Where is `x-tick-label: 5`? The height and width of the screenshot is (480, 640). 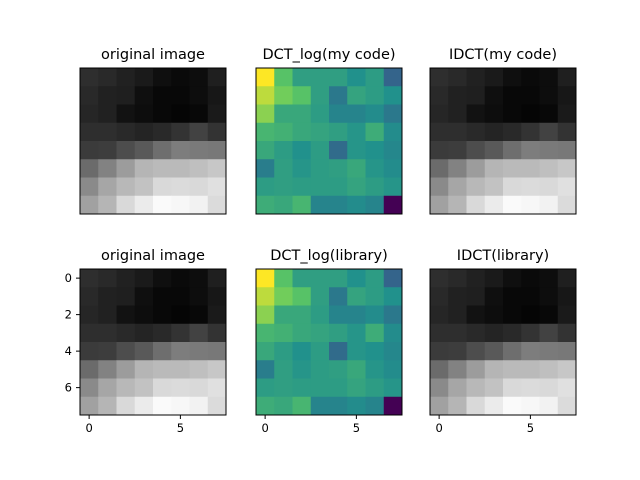 x-tick-label: 5 is located at coordinates (356, 428).